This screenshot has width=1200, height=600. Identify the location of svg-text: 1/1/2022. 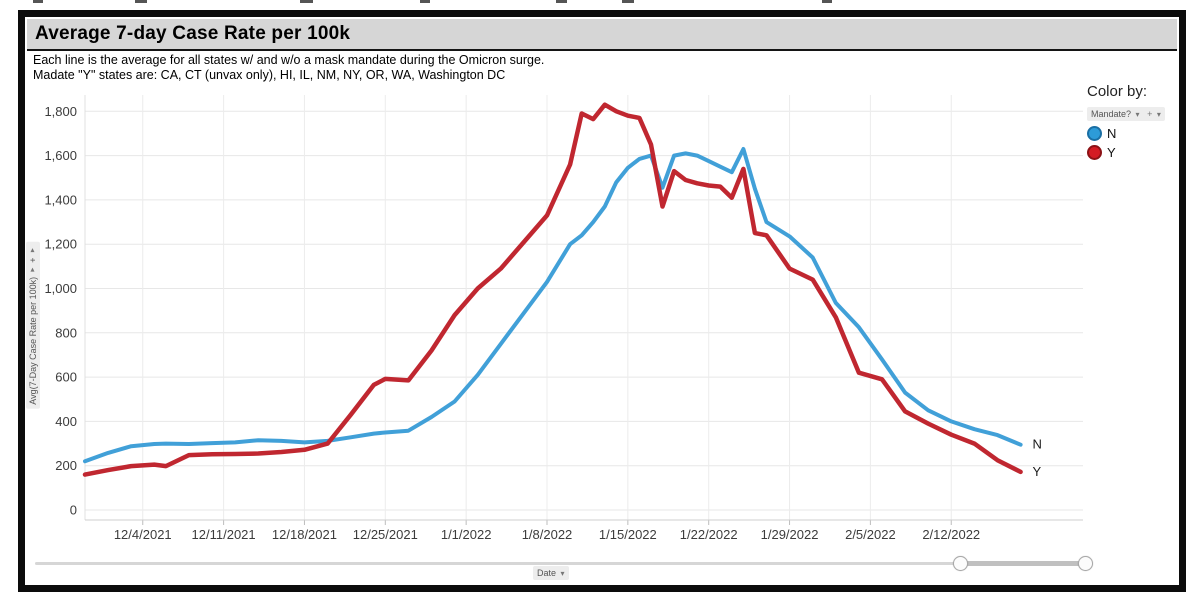
(466, 534).